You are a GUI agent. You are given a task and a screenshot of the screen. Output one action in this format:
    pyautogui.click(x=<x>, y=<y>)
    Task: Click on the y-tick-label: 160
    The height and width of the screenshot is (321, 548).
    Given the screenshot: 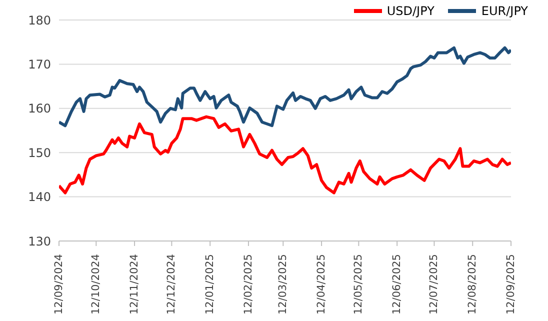 What is the action you would take?
    pyautogui.click(x=39, y=109)
    